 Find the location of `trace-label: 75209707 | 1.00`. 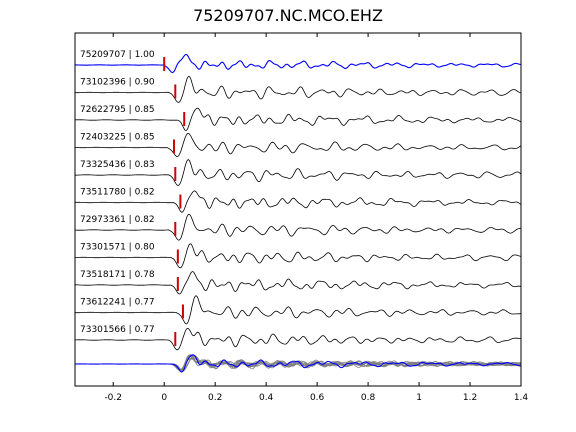

trace-label: 75209707 | 1.00 is located at coordinates (117, 55).